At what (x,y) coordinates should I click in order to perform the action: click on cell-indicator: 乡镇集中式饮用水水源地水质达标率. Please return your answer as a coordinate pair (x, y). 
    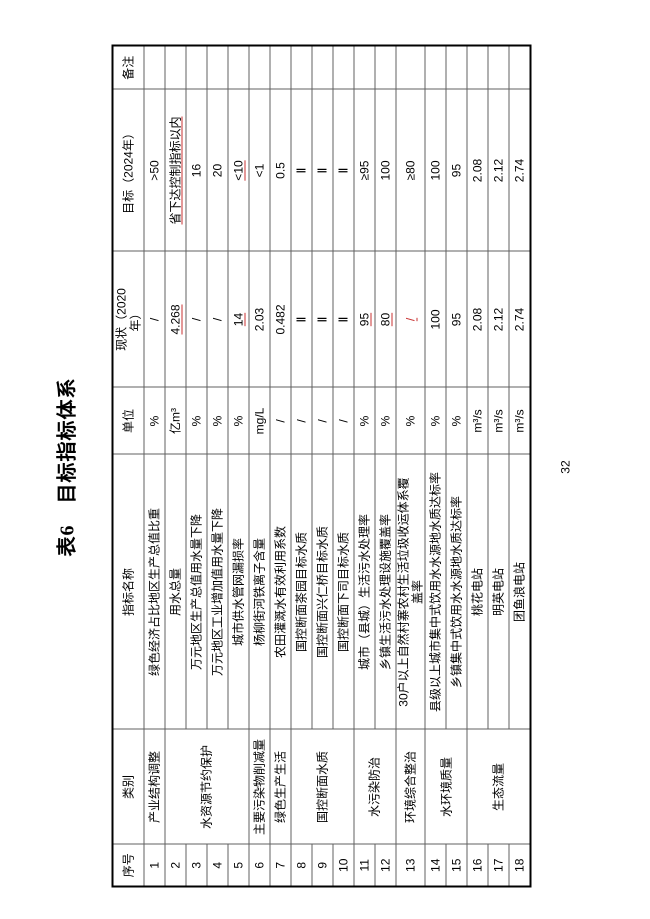
    Looking at the image, I should click on (456, 591).